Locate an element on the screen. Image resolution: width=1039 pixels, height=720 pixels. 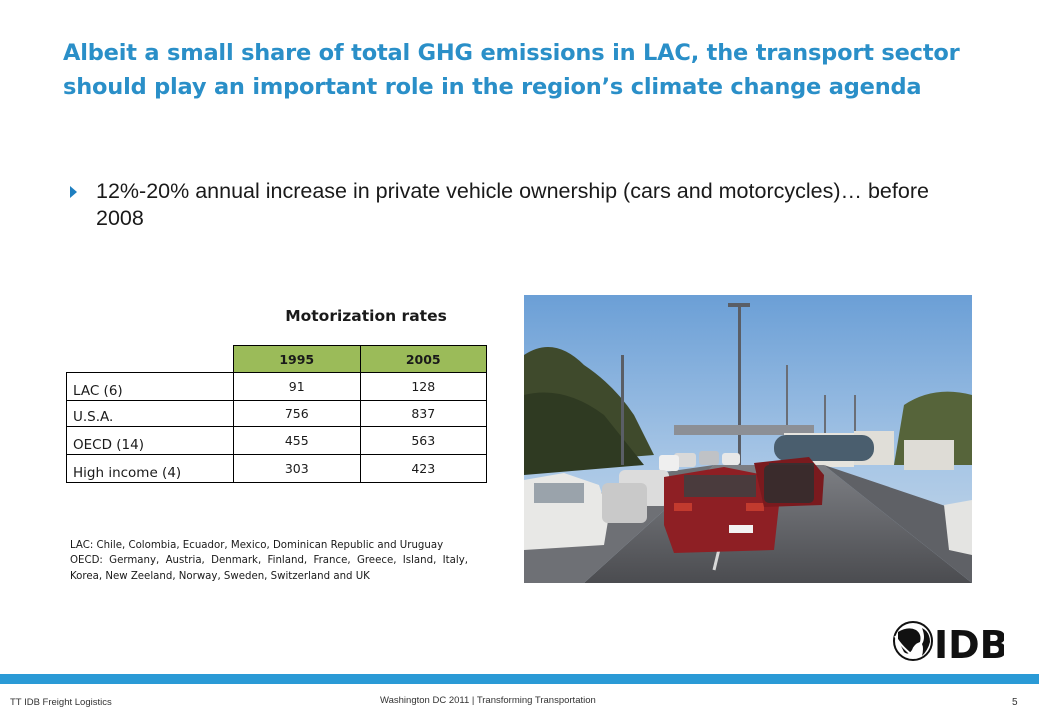
cell-value: 837 is located at coordinates (423, 413).